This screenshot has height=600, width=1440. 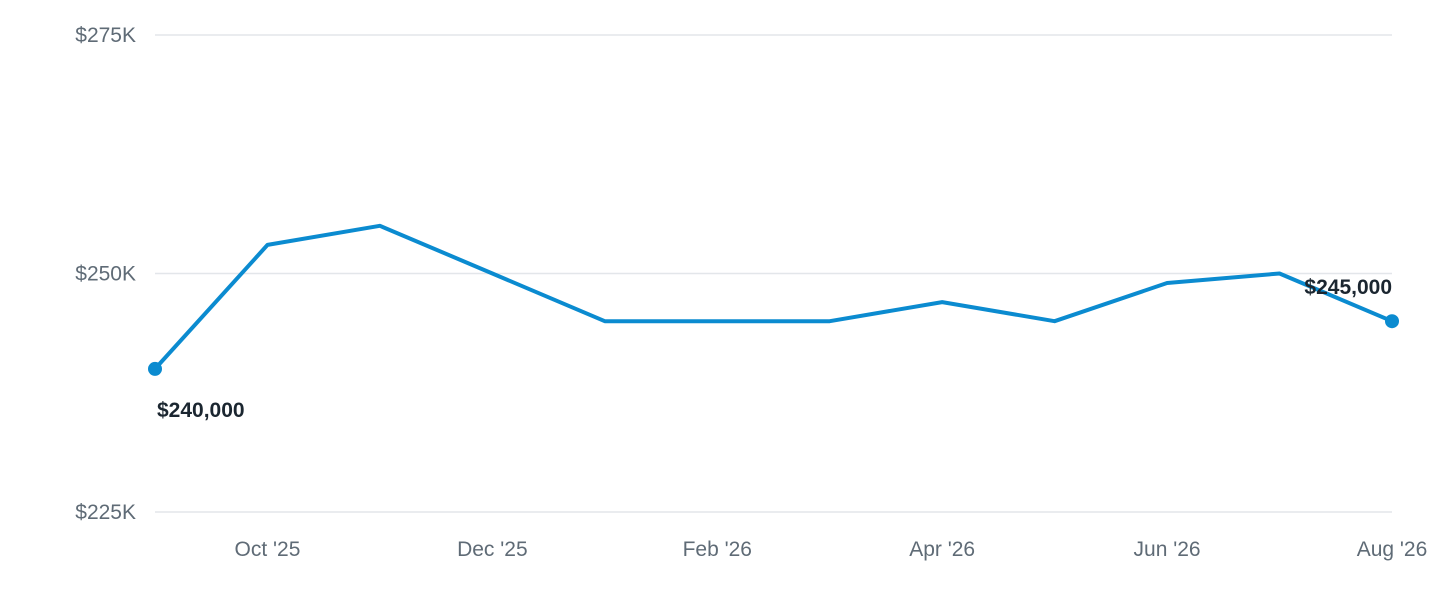 What do you see at coordinates (1392, 321) in the screenshot?
I see `end-point-marker` at bounding box center [1392, 321].